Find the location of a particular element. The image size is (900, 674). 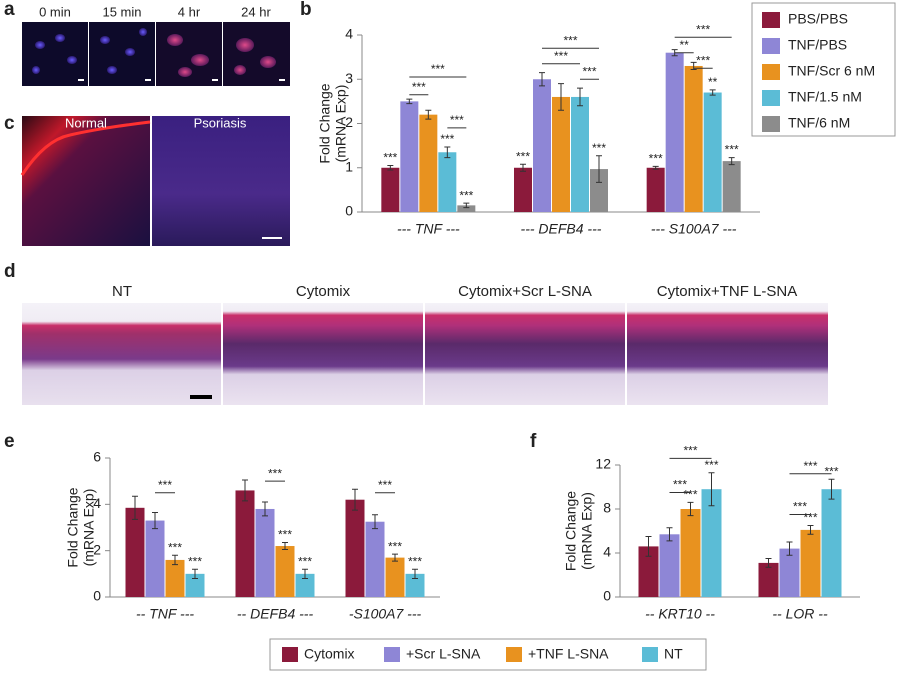

image-label: Cytomix is located at coordinates (323, 291).